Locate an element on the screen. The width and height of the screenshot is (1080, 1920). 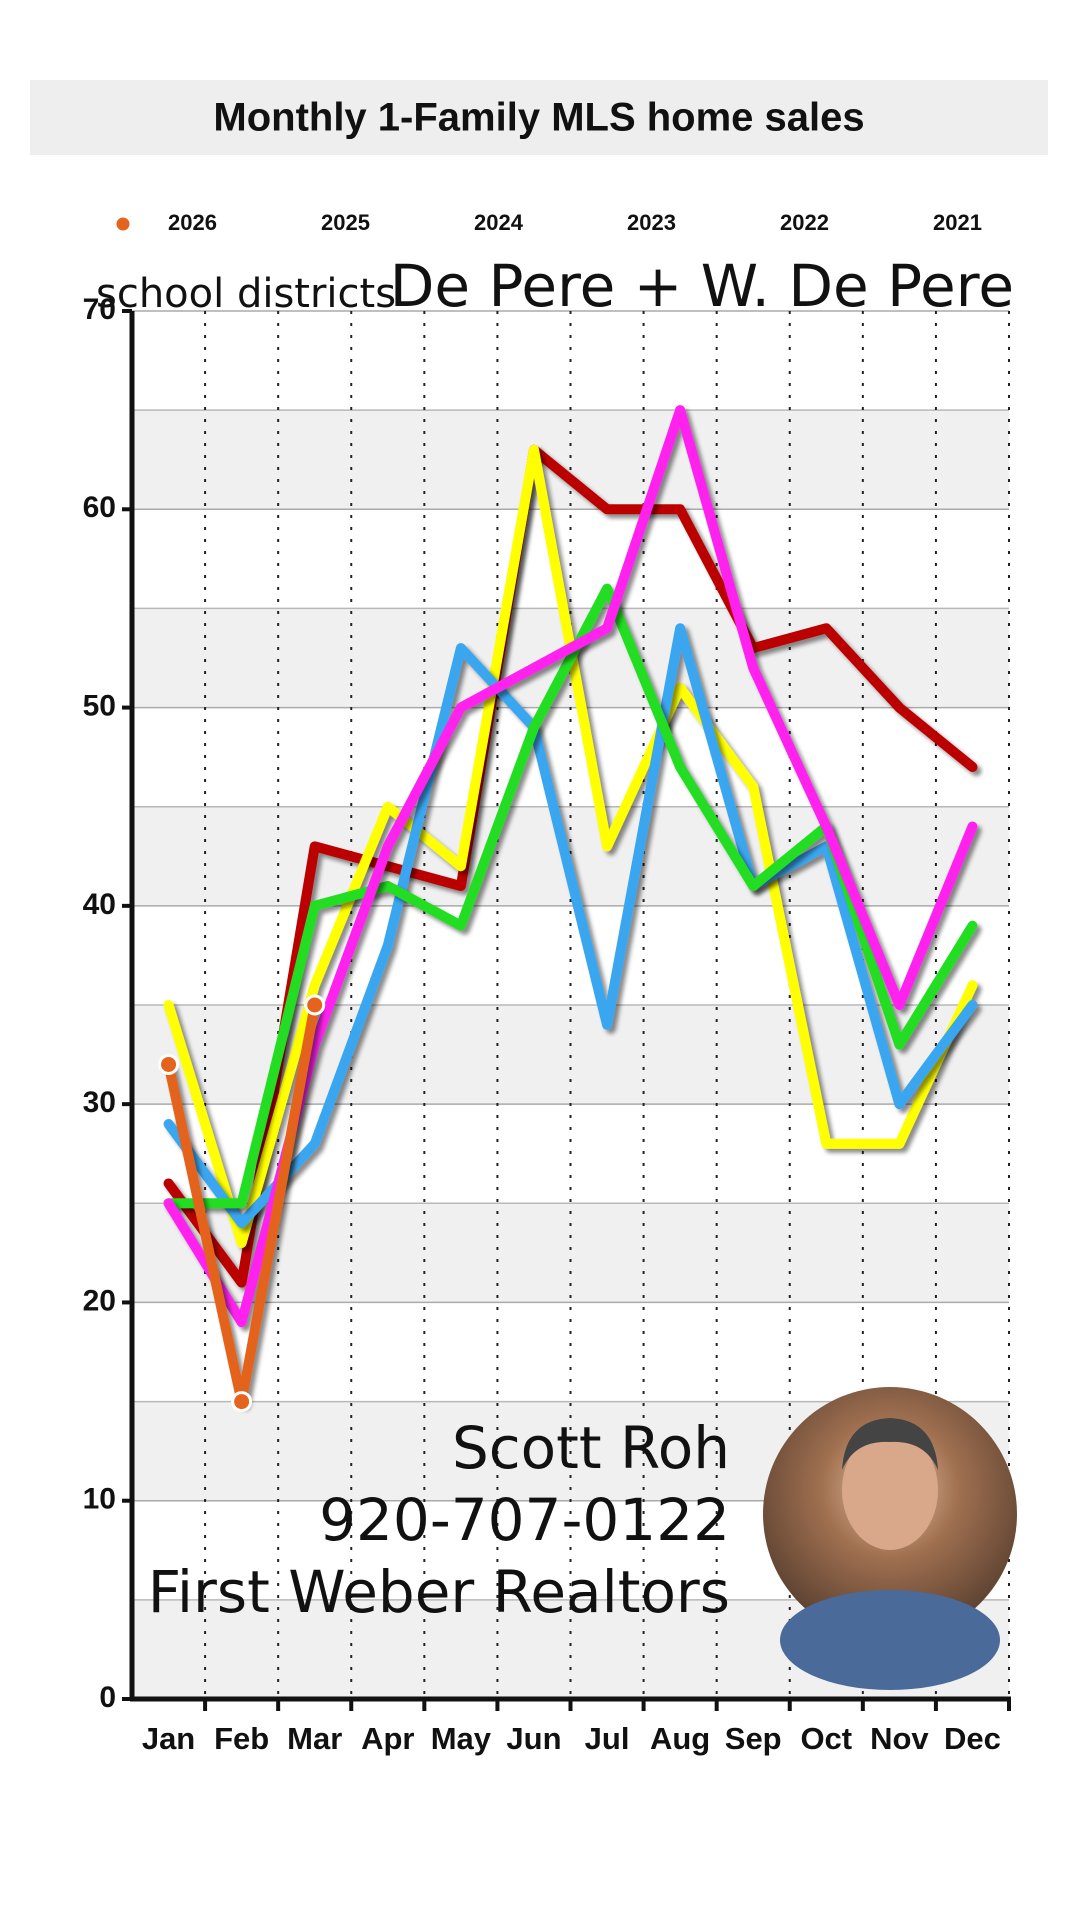
x-tick-label: Mar is located at coordinates (314, 1738).